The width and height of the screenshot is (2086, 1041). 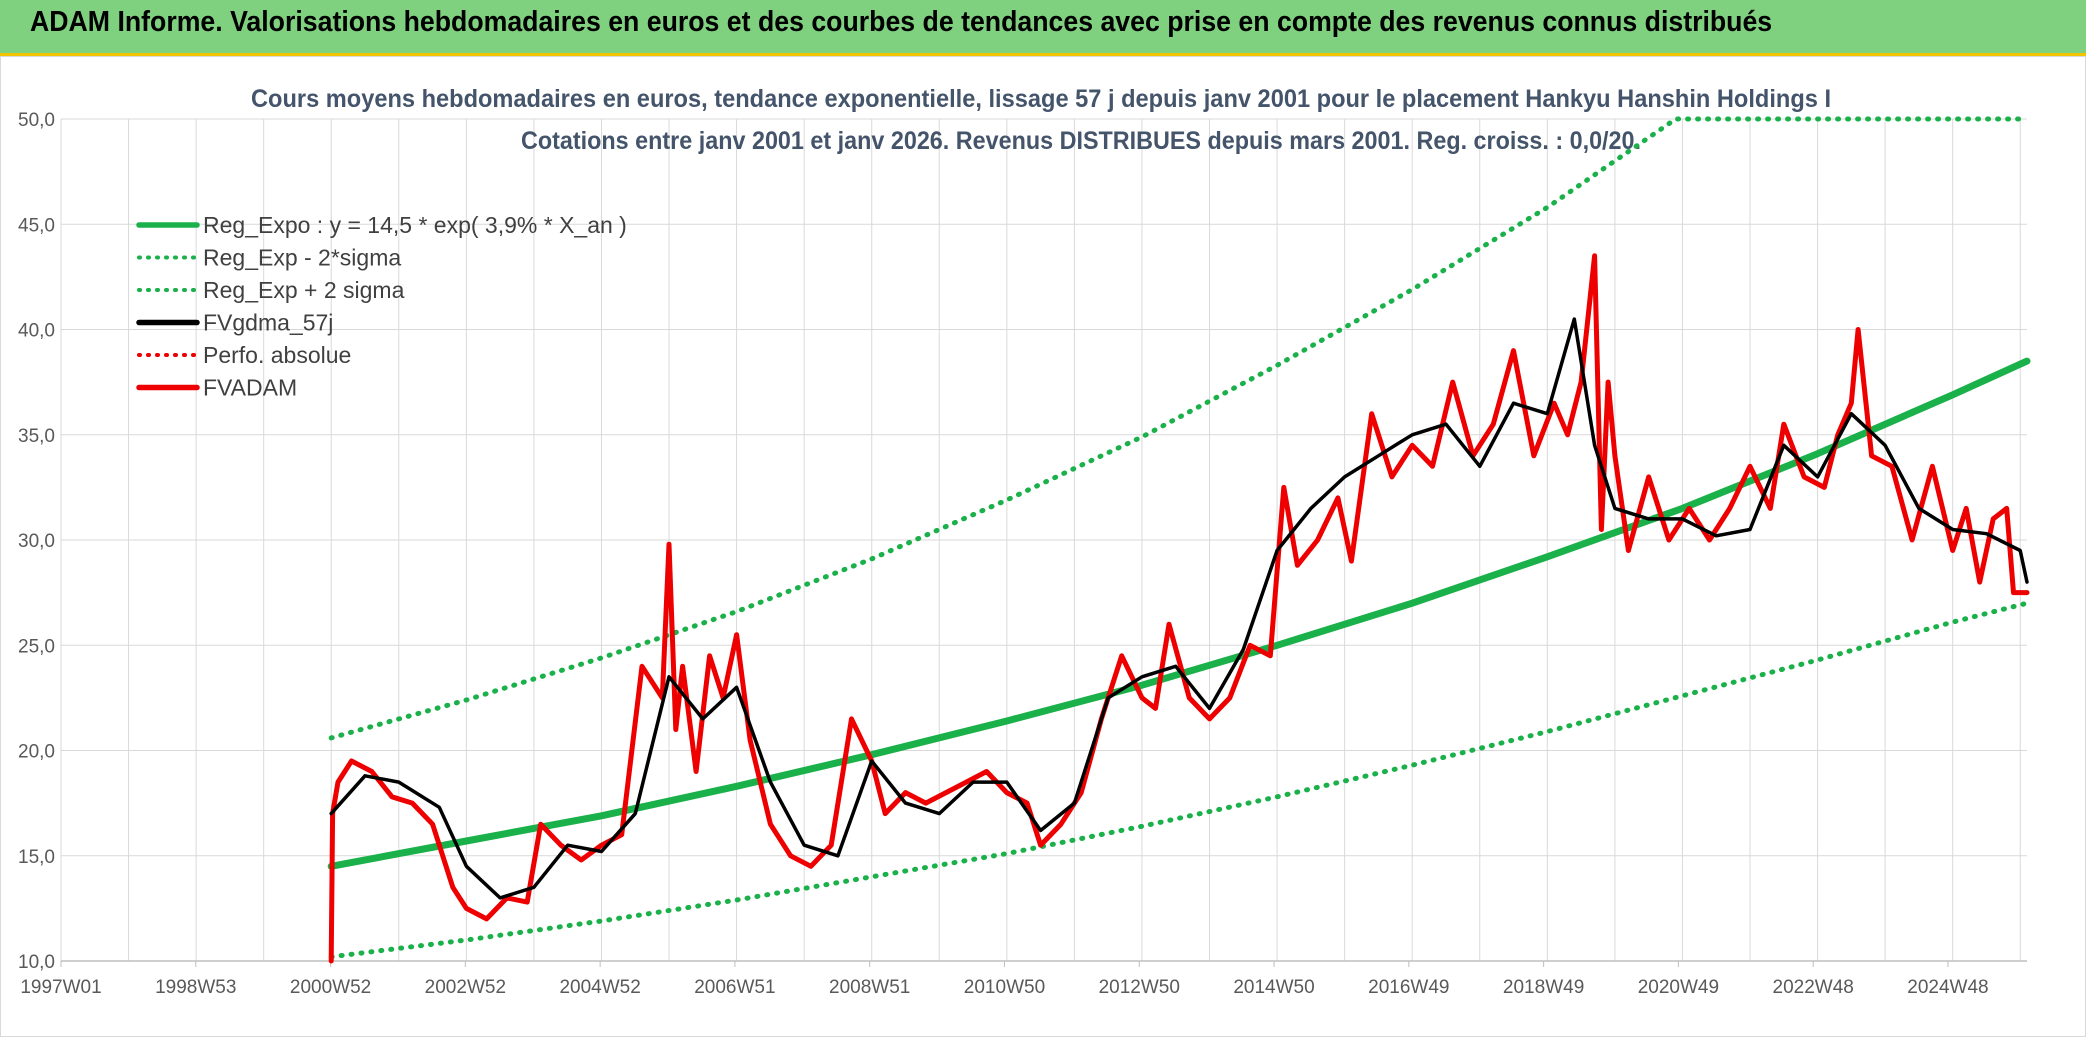 What do you see at coordinates (1543, 987) in the screenshot?
I see `x-tick-label: 2018W49` at bounding box center [1543, 987].